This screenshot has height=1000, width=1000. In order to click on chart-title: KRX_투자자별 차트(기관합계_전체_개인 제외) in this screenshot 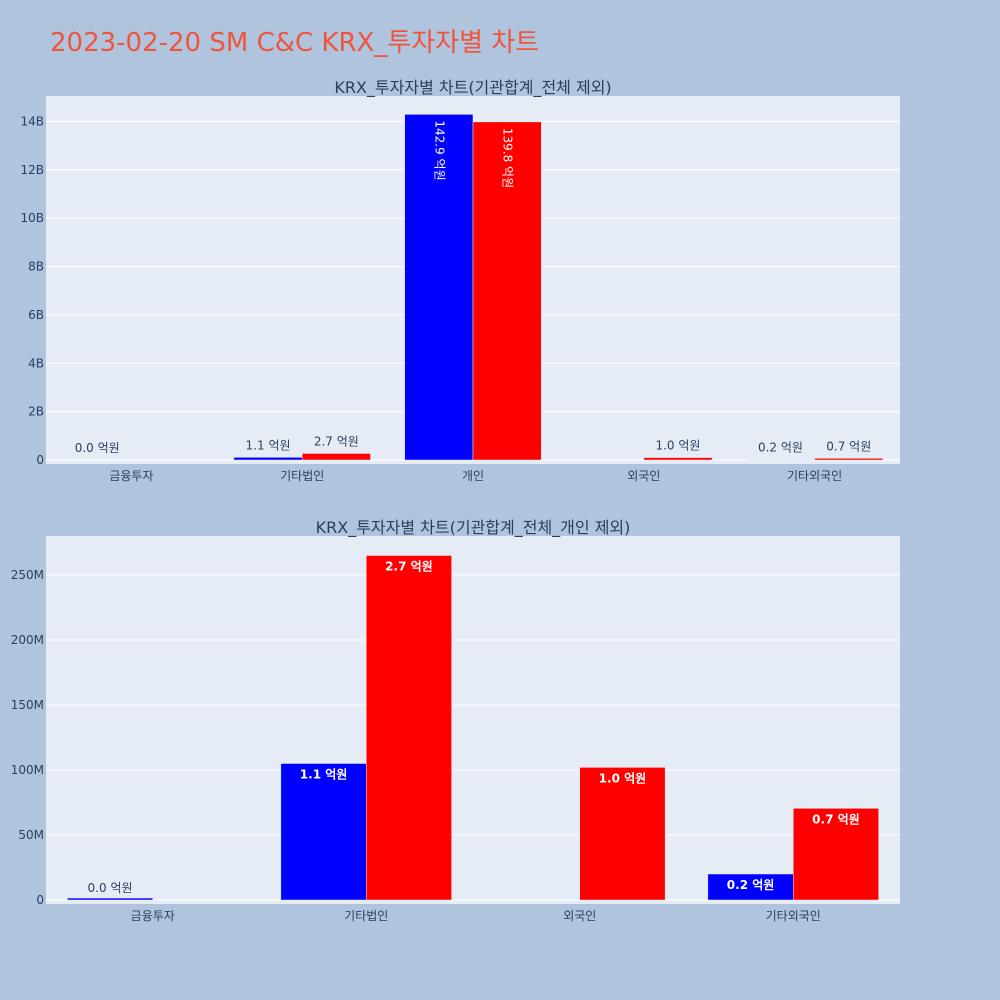, I will do `click(473, 528)`.